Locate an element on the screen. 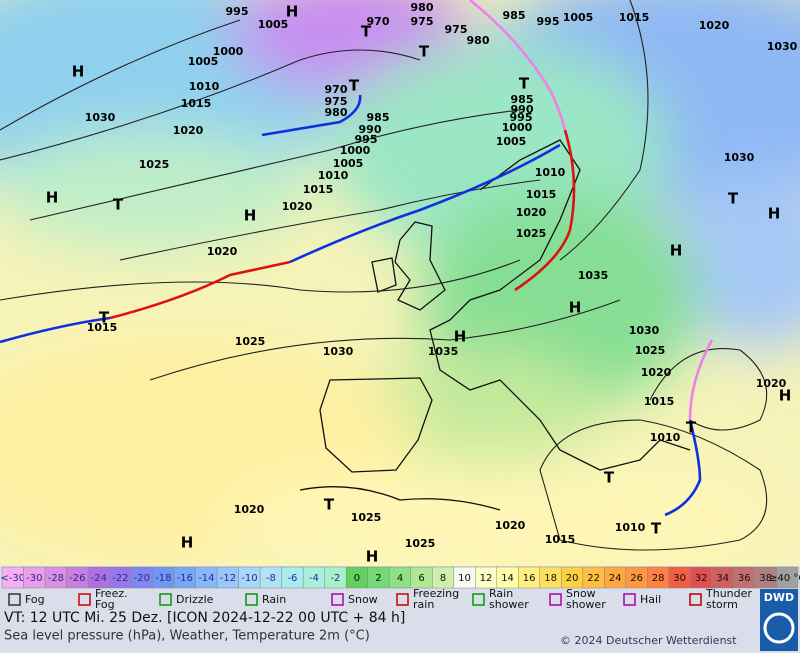 Image resolution: width=800 pixels, height=653 pixels. scale-label: 18 is located at coordinates (550, 578).